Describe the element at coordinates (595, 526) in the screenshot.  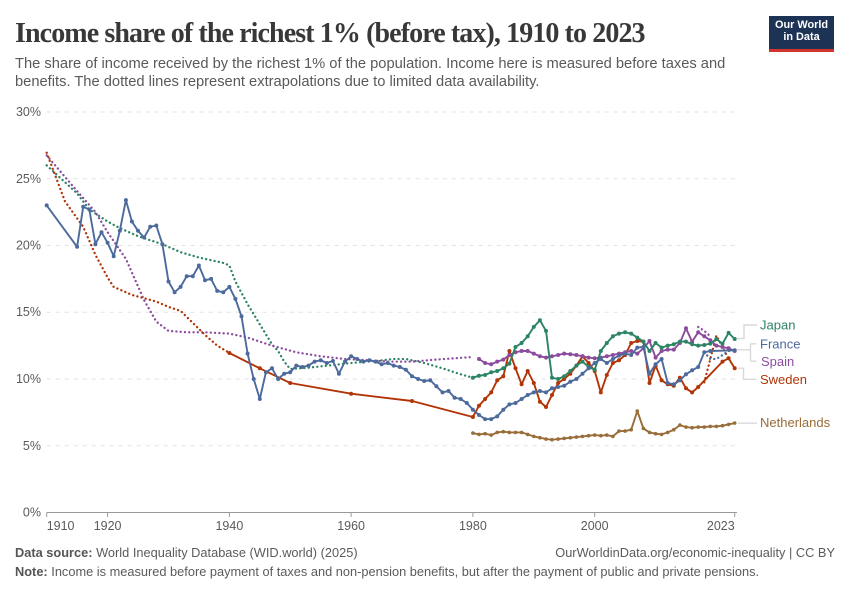
I see `svg-text: 2000` at that location.